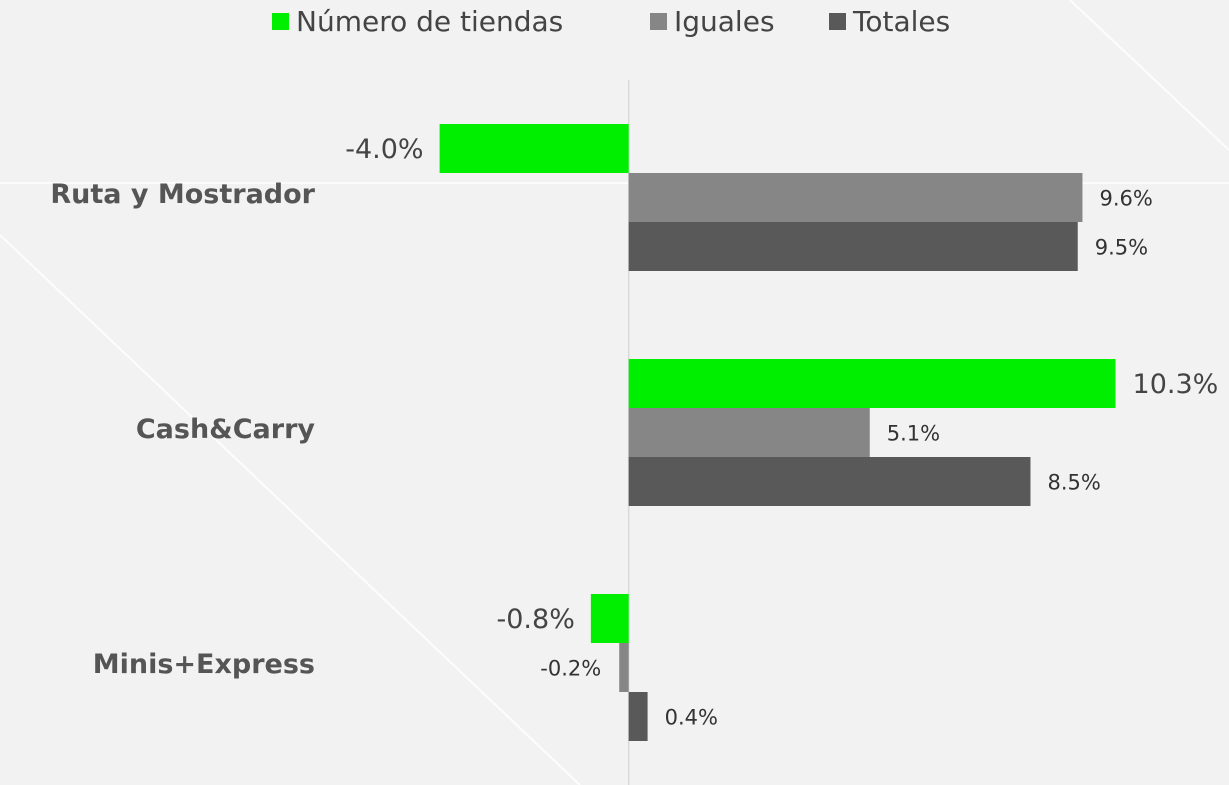 This screenshot has width=1229, height=785. Describe the element at coordinates (724, 21) in the screenshot. I see `legend-label: Iguales` at that location.